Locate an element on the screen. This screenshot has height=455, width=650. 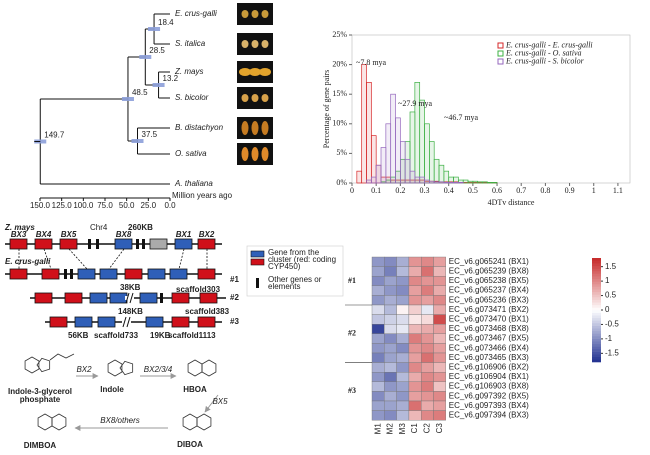
legend-swatch-black is located at coordinates (257, 283).